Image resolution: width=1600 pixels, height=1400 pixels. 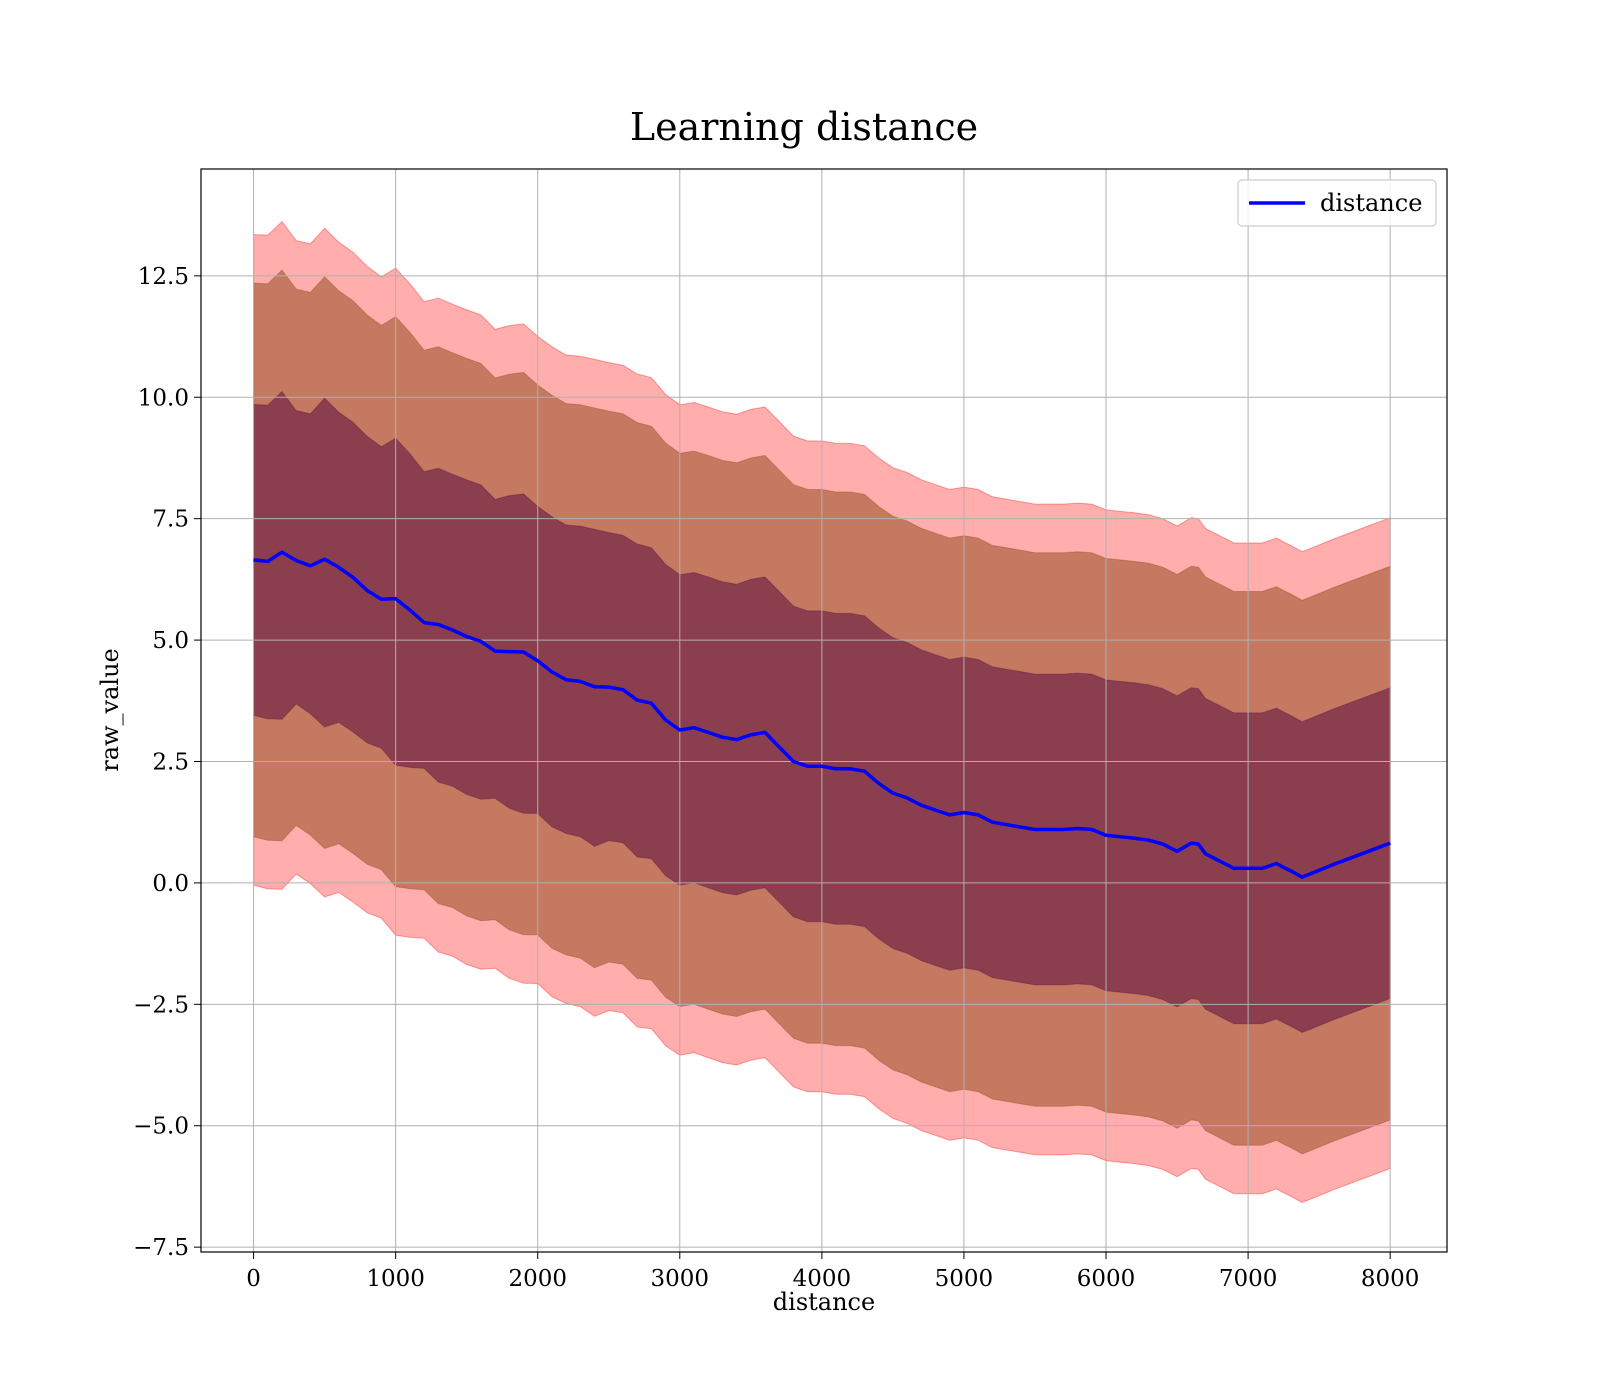 I want to click on legend-box, so click(x=1337, y=203).